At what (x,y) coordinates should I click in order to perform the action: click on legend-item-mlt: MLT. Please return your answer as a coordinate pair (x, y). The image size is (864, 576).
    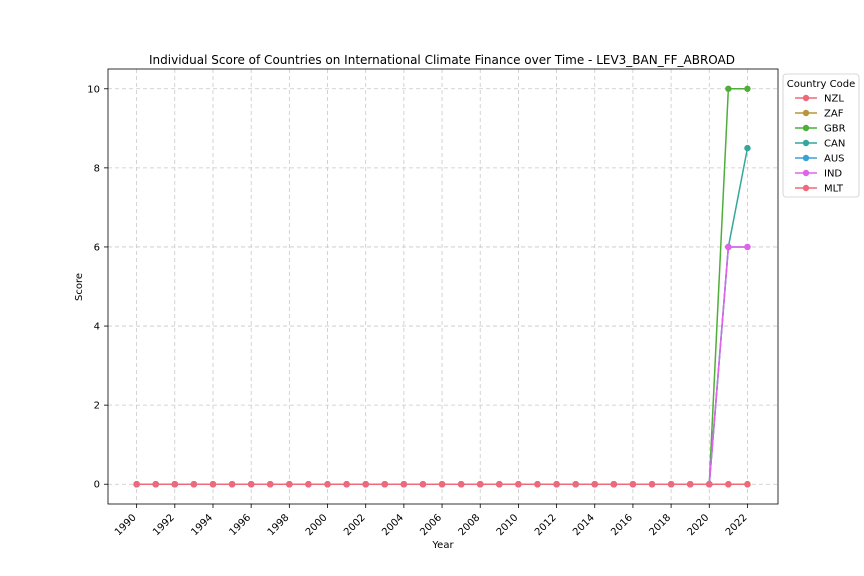
    Looking at the image, I should click on (819, 189).